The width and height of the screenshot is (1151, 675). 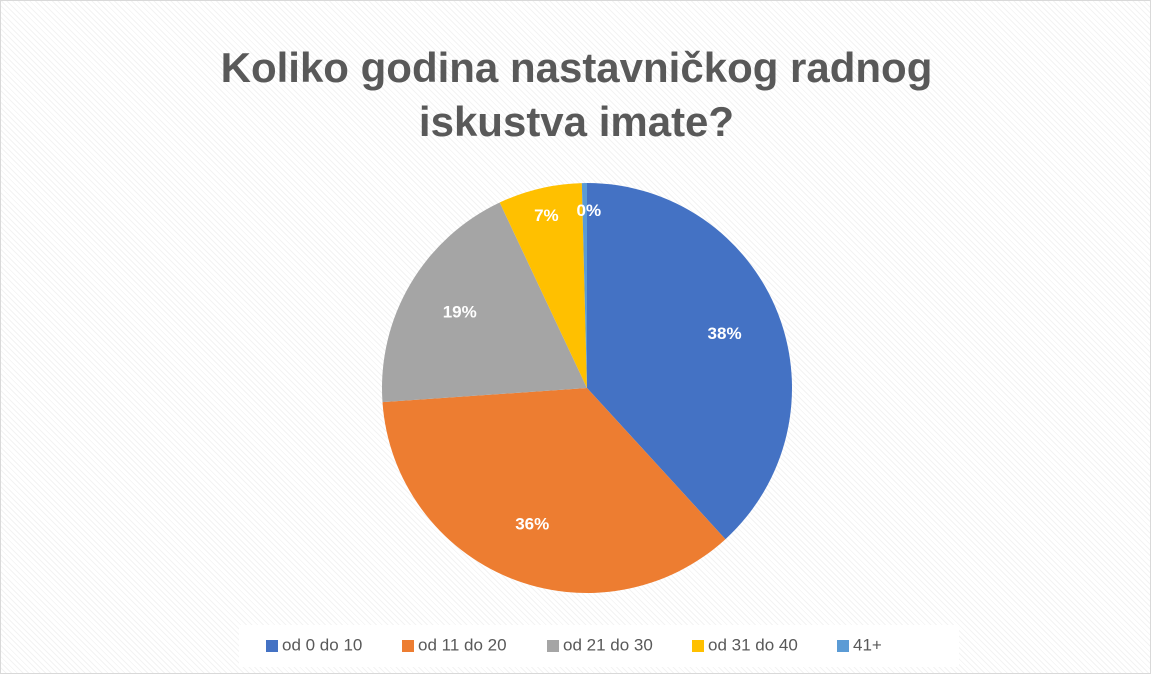 What do you see at coordinates (725, 333) in the screenshot?
I see `data-label: 38%` at bounding box center [725, 333].